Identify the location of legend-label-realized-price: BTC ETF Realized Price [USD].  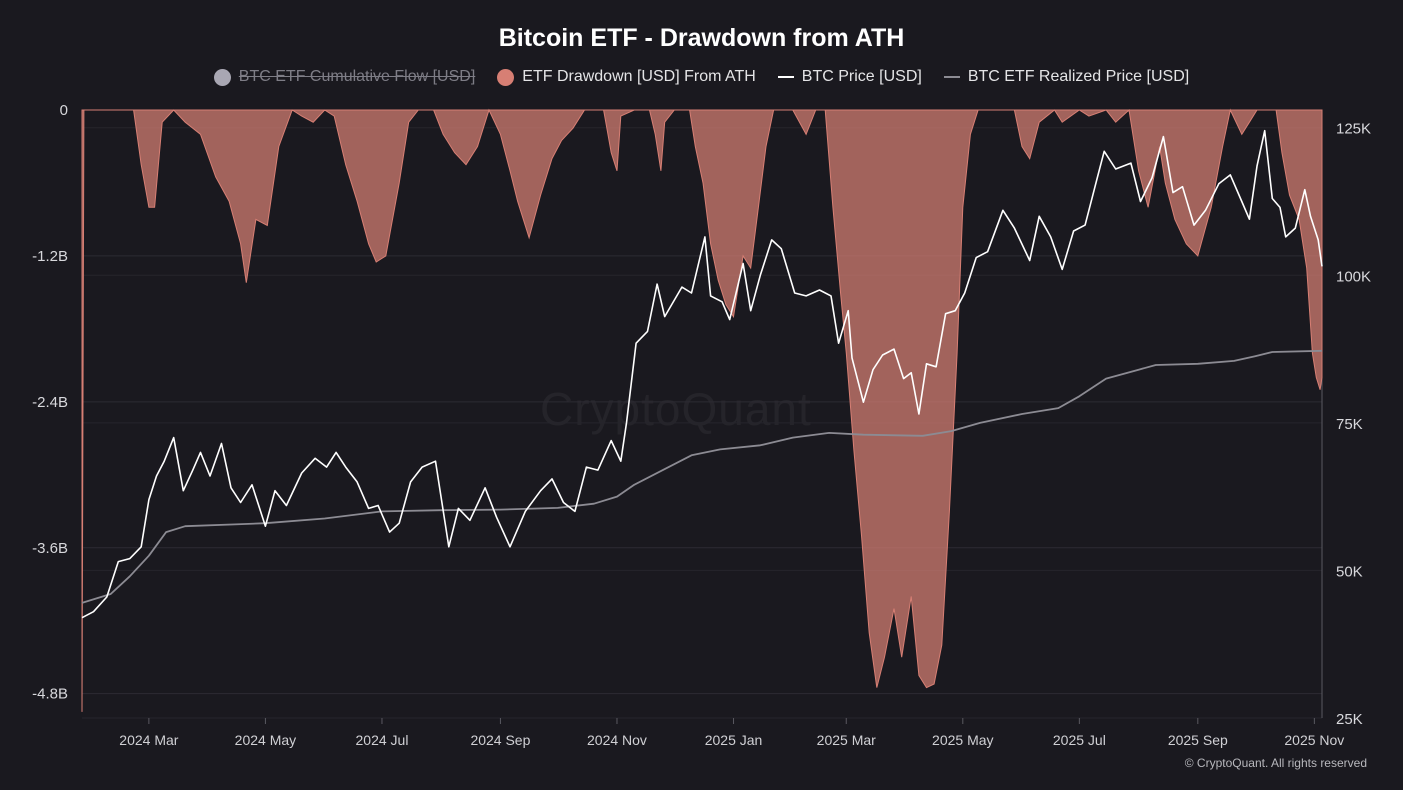
(1078, 76).